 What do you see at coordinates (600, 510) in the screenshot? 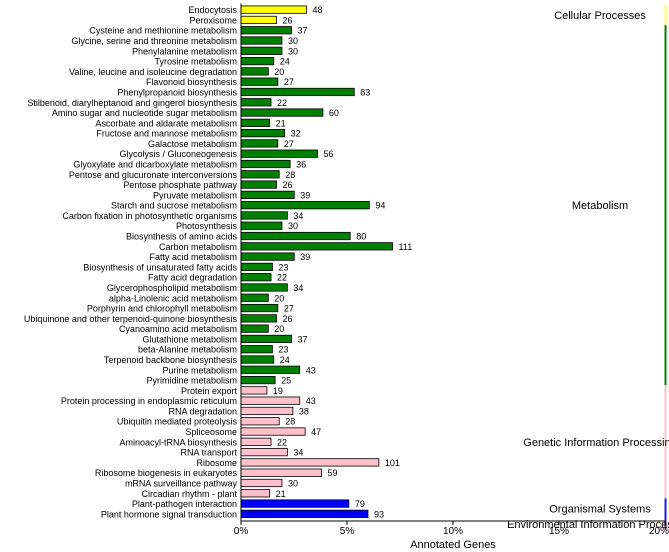
I see `group-label: Organismal Systems` at bounding box center [600, 510].